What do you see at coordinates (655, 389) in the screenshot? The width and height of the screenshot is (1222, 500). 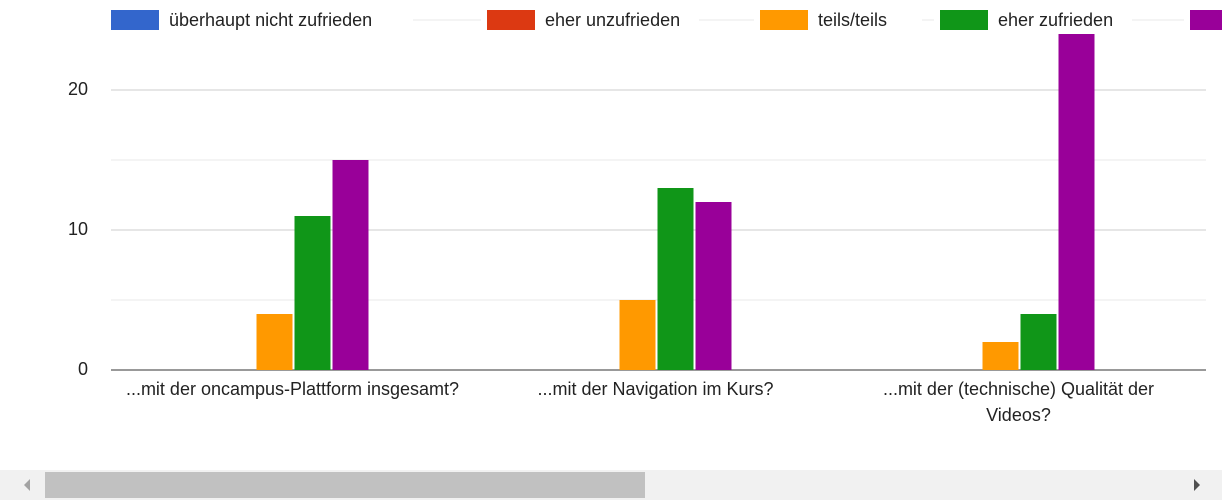 I see `x-tick-label: ...mit der Navigation im Kurs?` at bounding box center [655, 389].